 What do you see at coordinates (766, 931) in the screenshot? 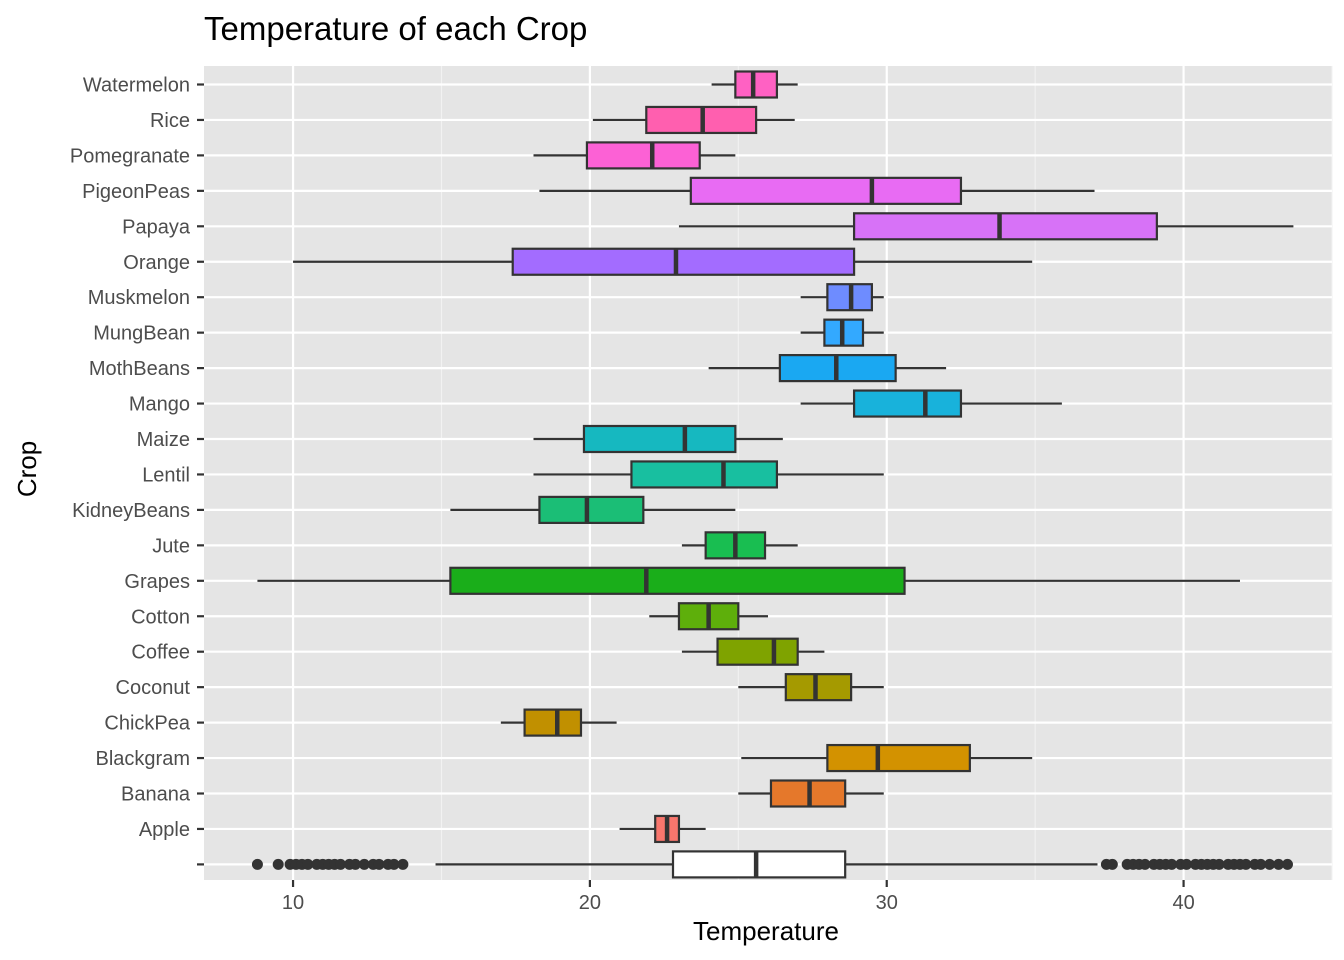
I see `x-axis-title: Temperature` at bounding box center [766, 931].